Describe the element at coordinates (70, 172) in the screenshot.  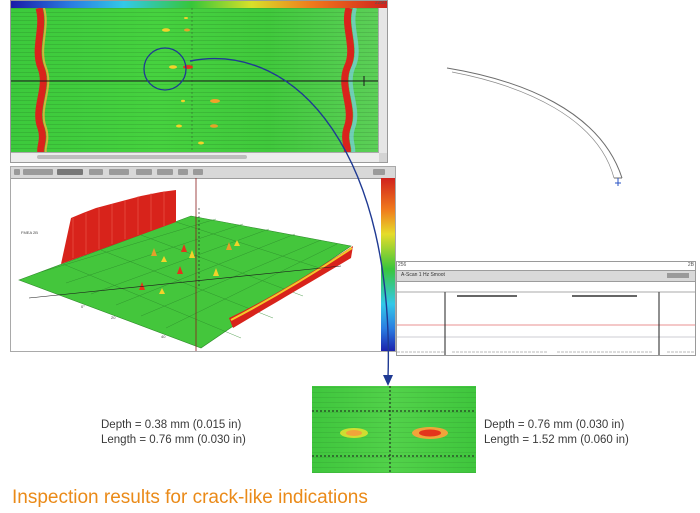
I see `toolbar-slider` at that location.